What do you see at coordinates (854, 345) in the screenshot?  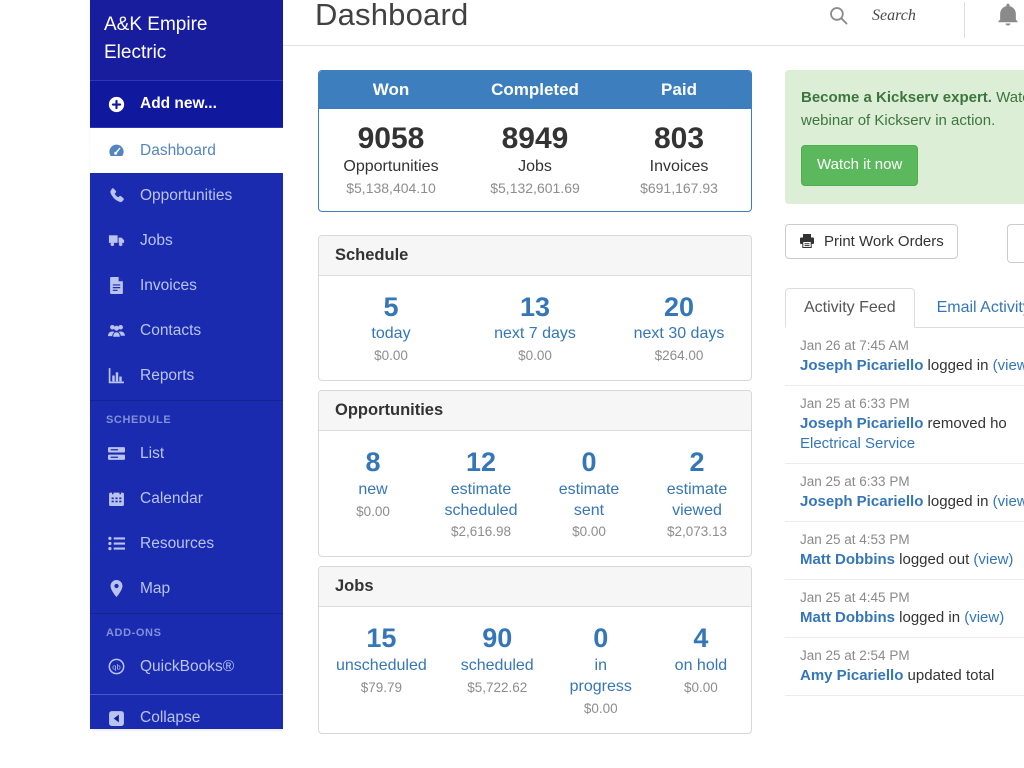 I see `feed-timestamp: Jan 26 at 7:45 AM` at bounding box center [854, 345].